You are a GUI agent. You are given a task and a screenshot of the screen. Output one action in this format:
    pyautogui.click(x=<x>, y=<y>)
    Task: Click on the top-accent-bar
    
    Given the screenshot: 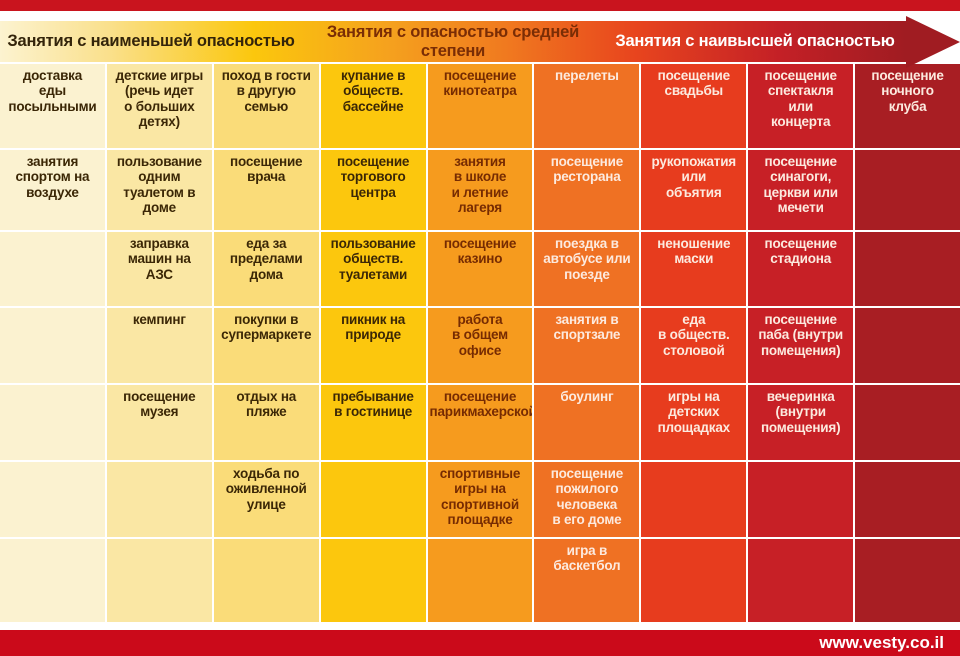 What is the action you would take?
    pyautogui.click(x=480, y=5)
    